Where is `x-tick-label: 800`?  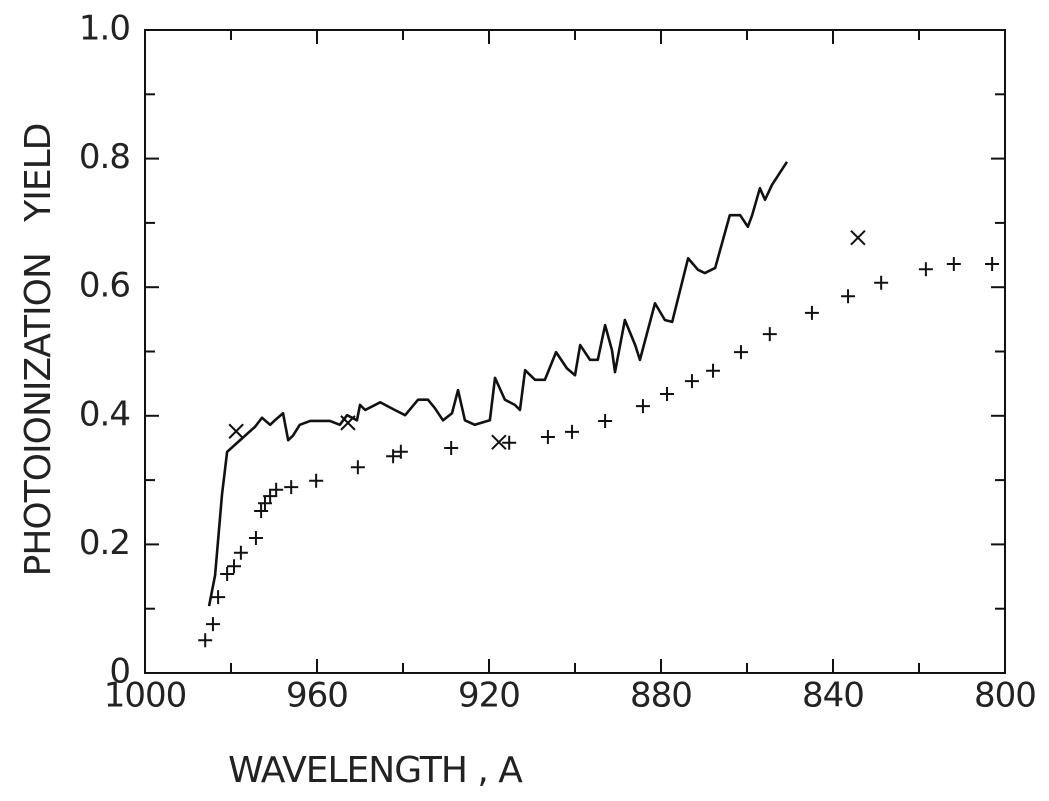 x-tick-label: 800 is located at coordinates (1005, 696).